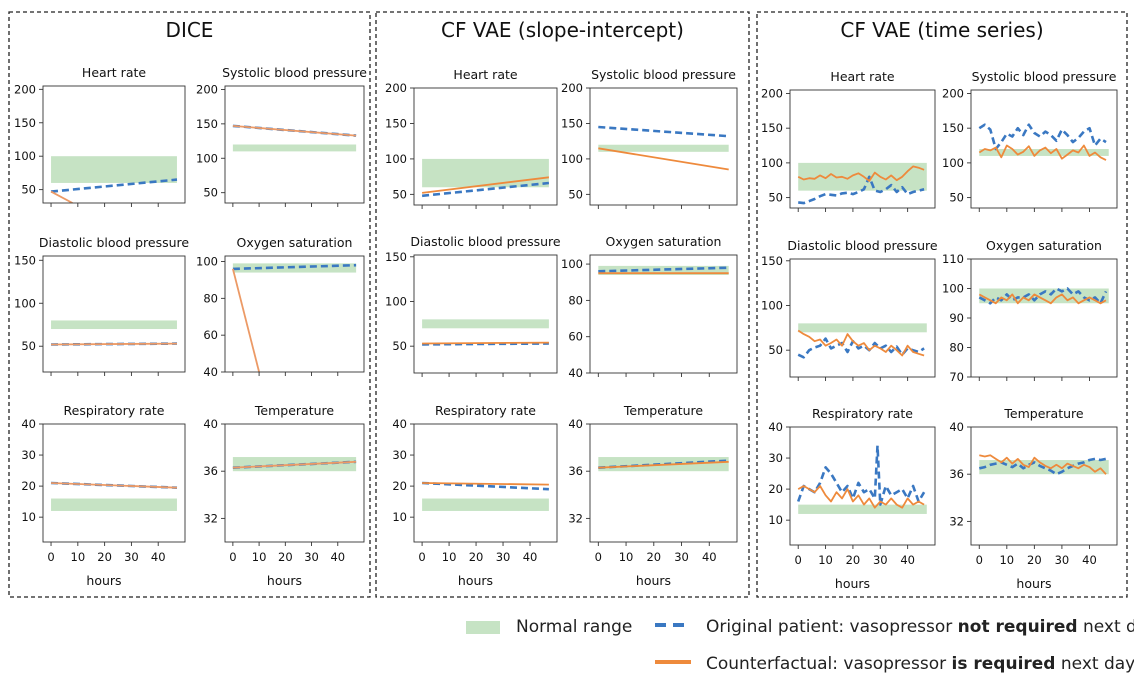 The height and width of the screenshot is (682, 1134). Describe the element at coordinates (649, 138) in the screenshot. I see `subplot-cf-vae-slope-intercept-systolic-blood-pressure: Systolic blood pressure 50 100 150 200` at that location.